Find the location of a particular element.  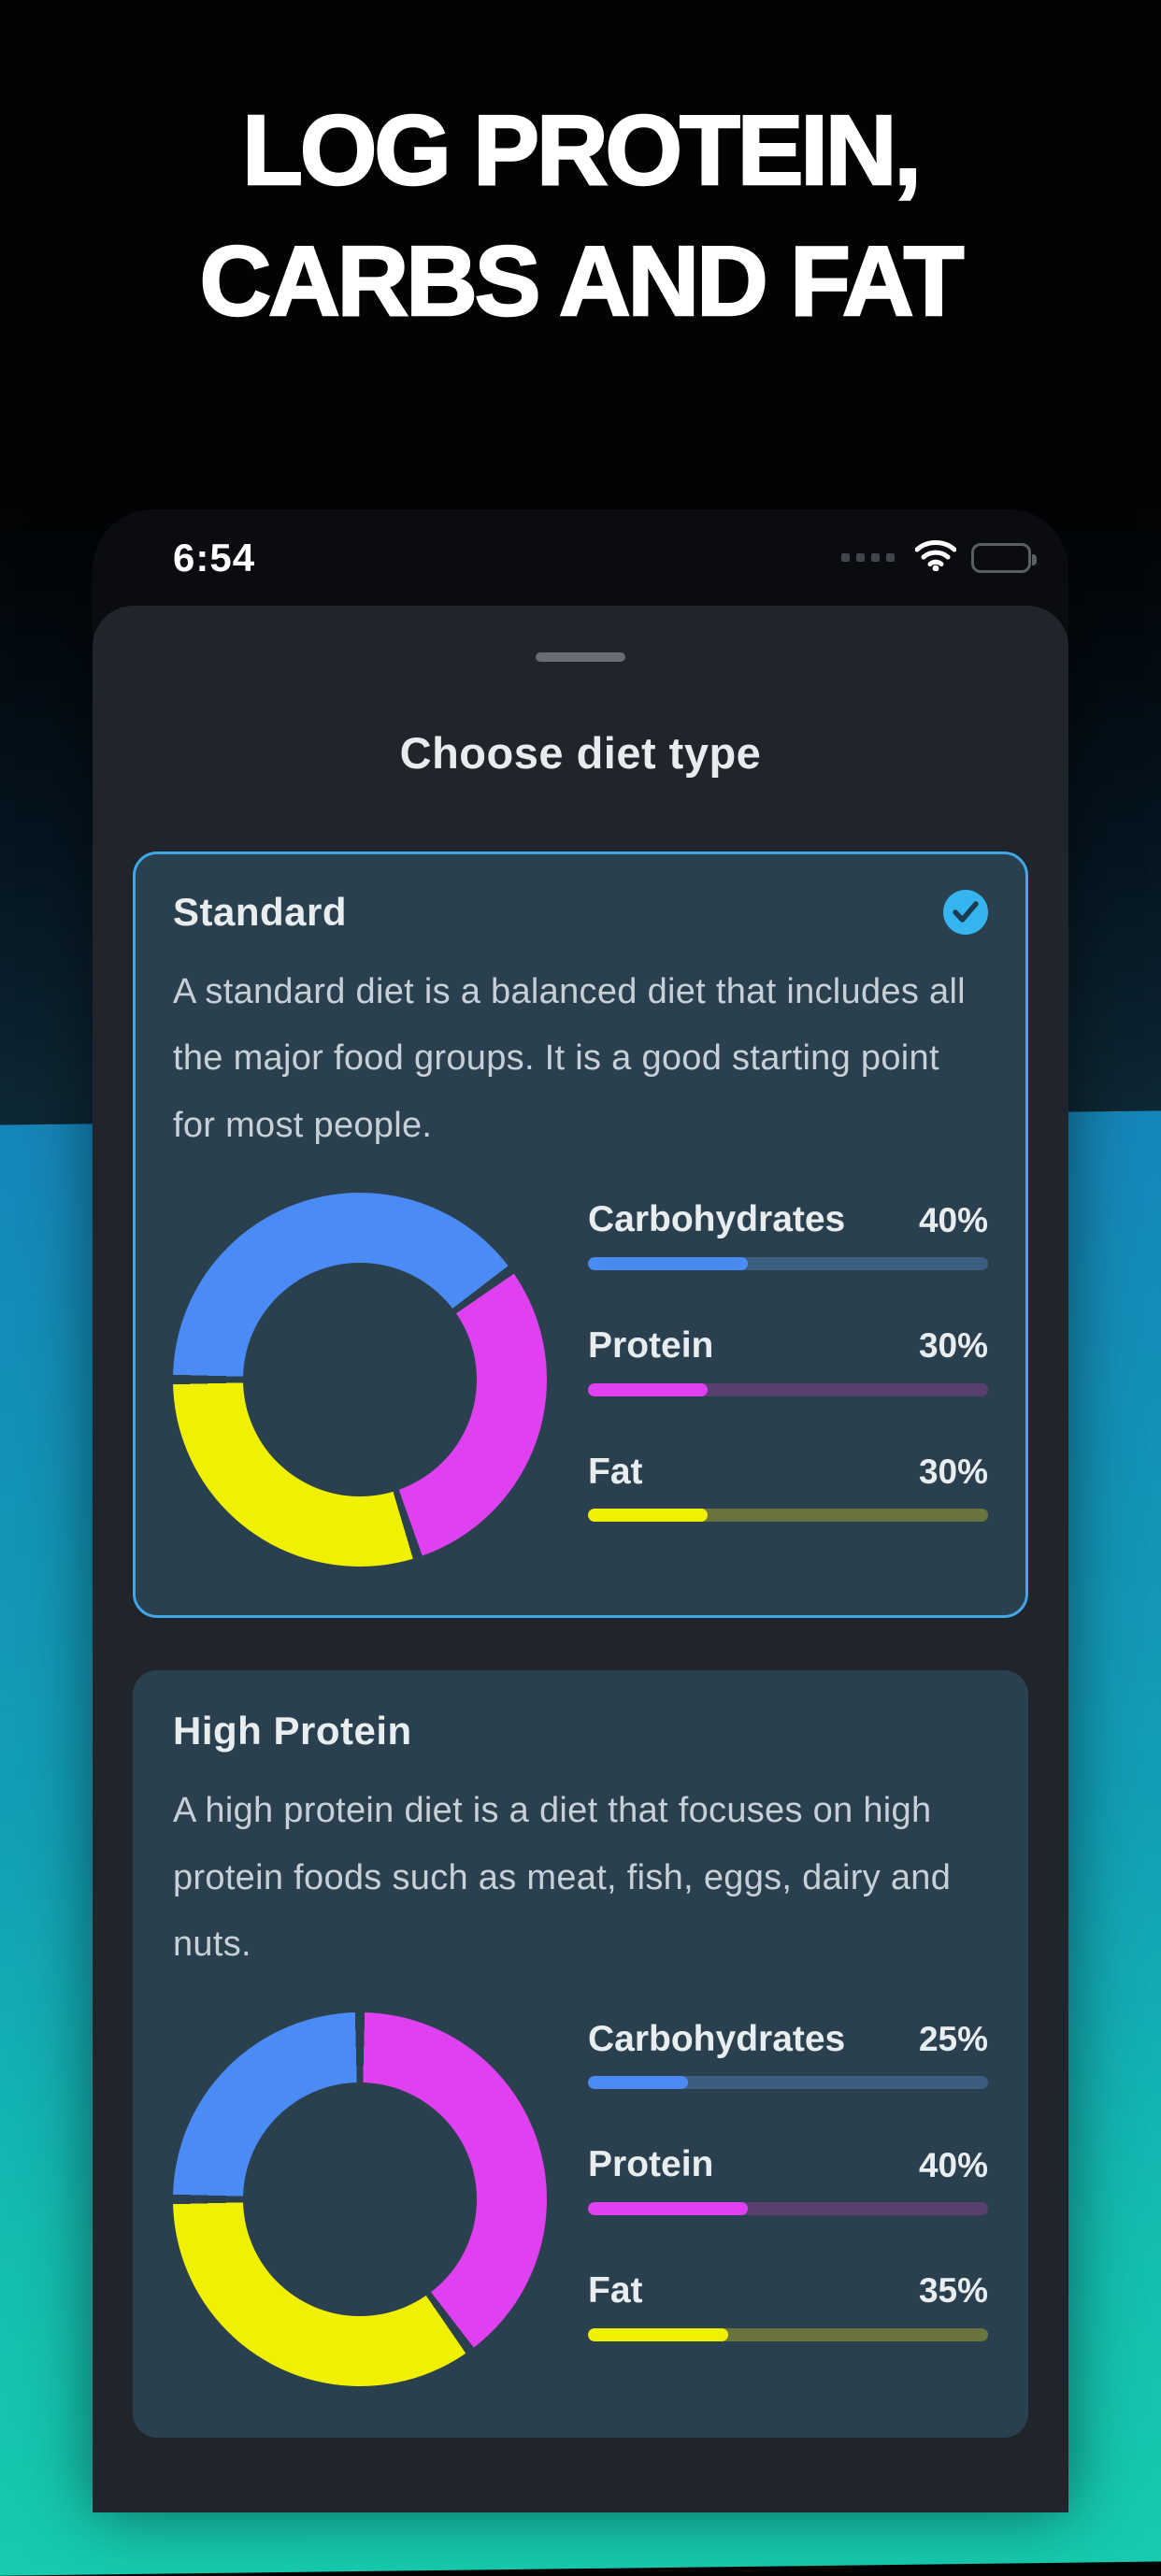

selected-check-icon is located at coordinates (965, 912).